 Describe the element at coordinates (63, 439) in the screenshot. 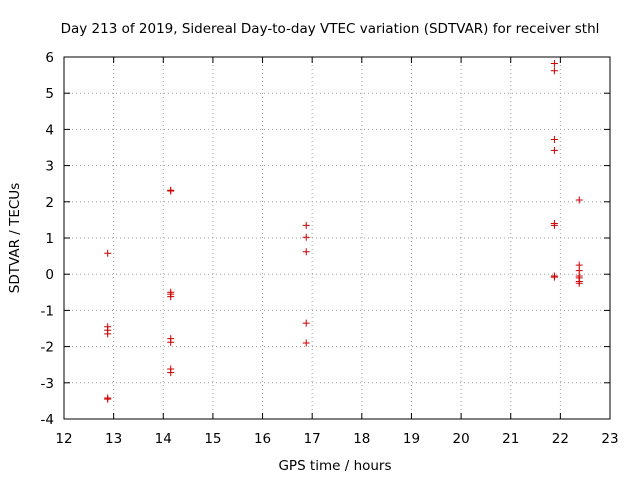

I see `x-tick-label: 12` at that location.